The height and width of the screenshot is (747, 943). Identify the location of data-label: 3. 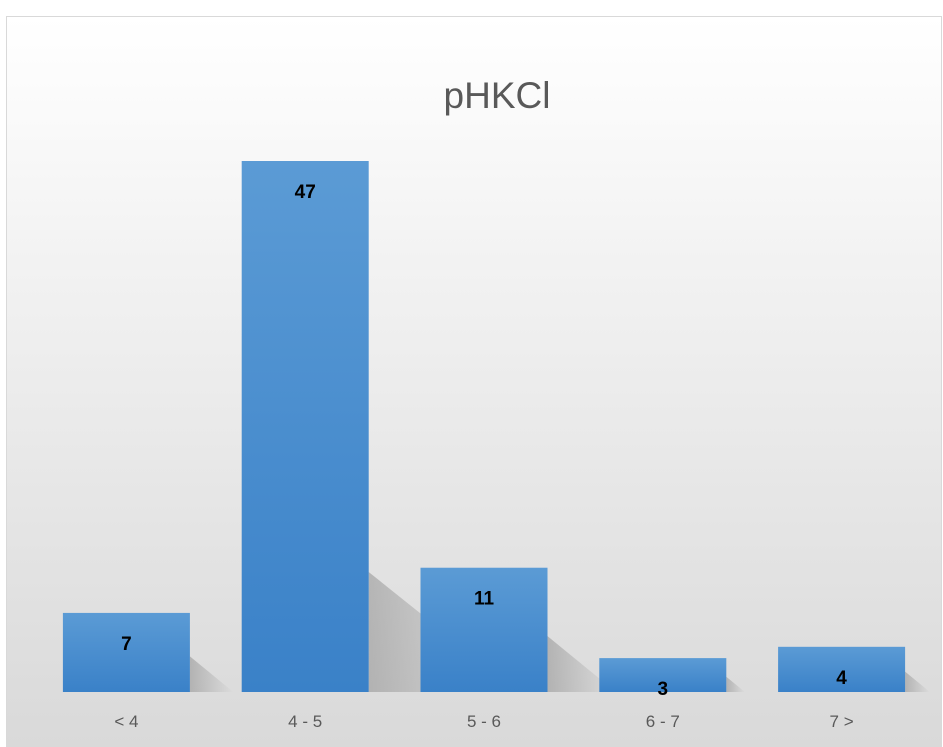
(663, 689).